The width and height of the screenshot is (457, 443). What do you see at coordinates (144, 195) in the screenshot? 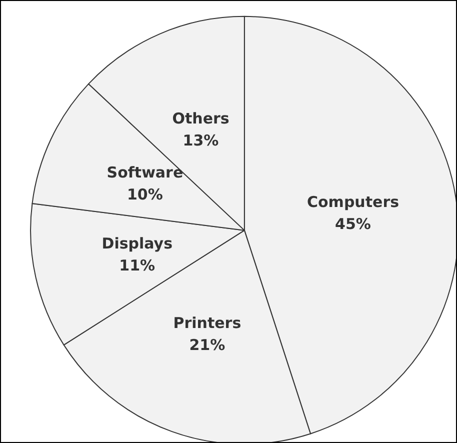
I see `data-label: 10%` at bounding box center [144, 195].